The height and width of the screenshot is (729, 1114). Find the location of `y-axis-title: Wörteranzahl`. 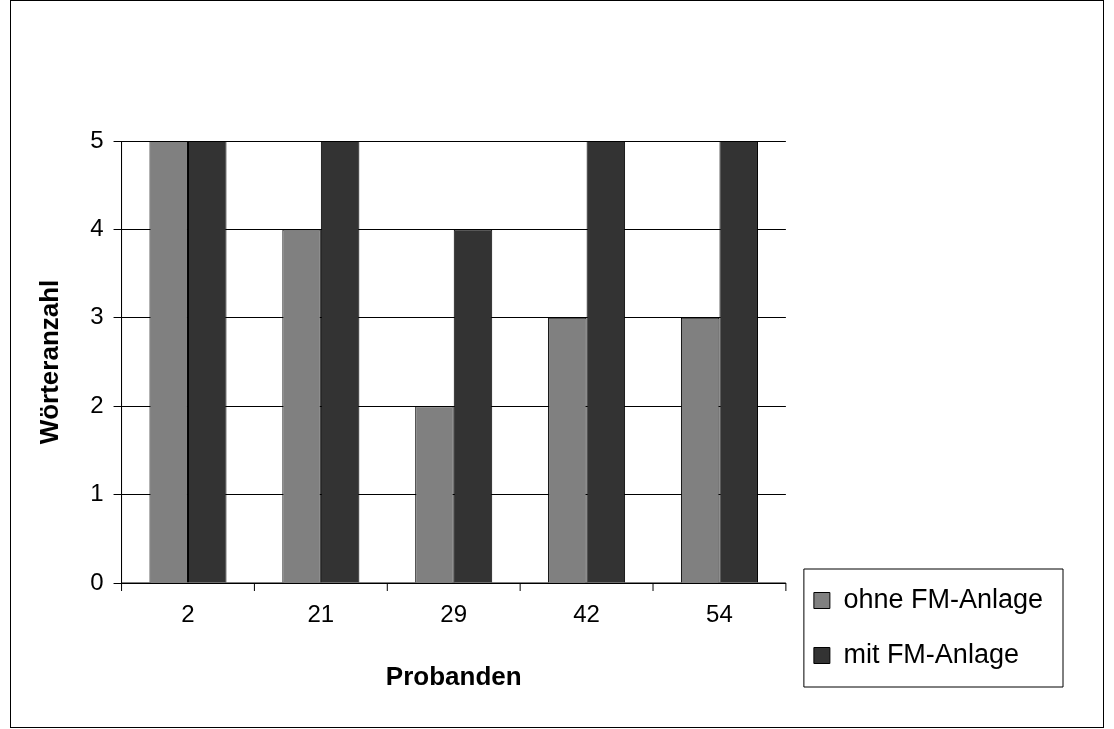

y-axis-title: Wörteranzahl is located at coordinates (48, 362).